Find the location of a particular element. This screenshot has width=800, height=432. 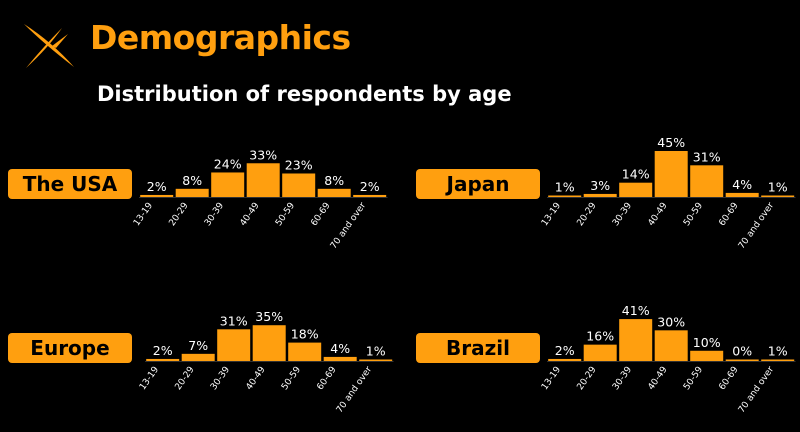

japan-tick-label: 60-69 is located at coordinates (728, 214).